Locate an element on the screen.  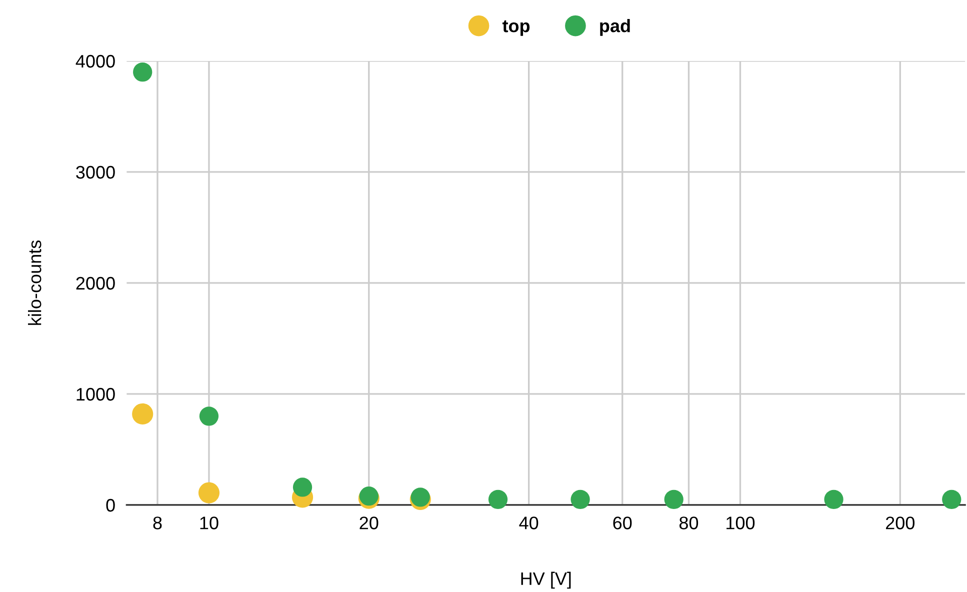
x-tick-label: 200 is located at coordinates (900, 523).